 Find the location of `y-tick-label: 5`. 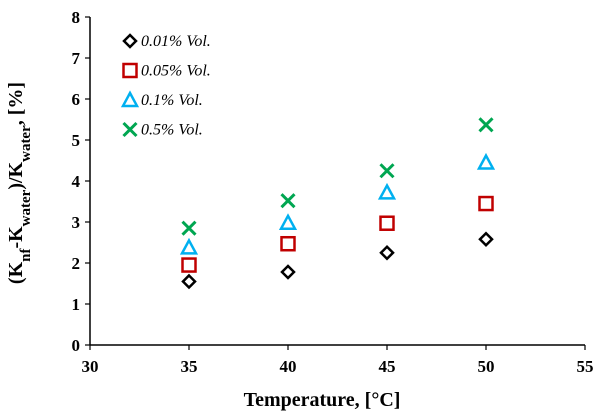

y-tick-label: 5 is located at coordinates (76, 140).